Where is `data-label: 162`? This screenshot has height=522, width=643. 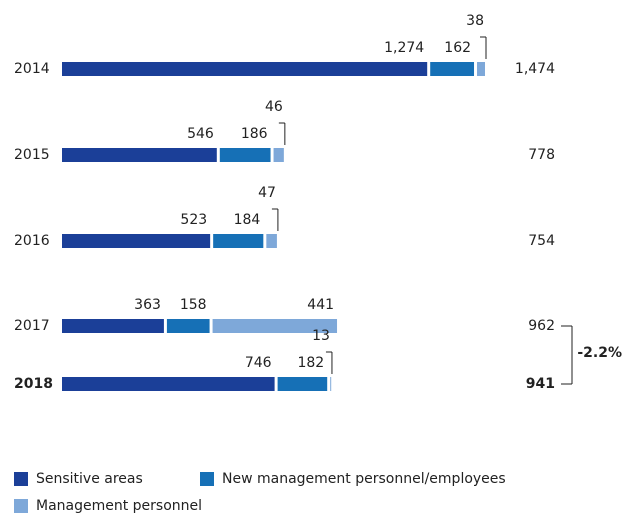 data-label: 162 is located at coordinates (457, 48).